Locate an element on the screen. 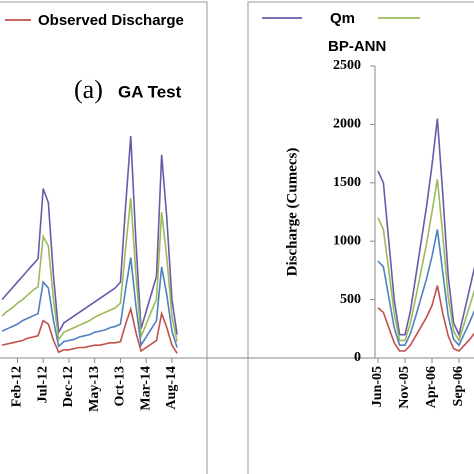 The image size is (474, 474). legend-label: Observed Discharge is located at coordinates (111, 20).